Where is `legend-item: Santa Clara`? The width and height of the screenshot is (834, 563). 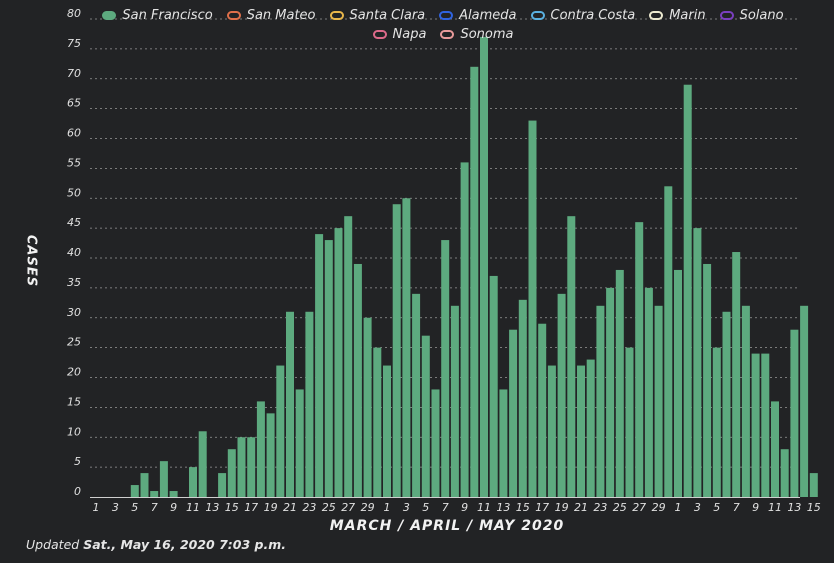 legend-item: Santa Clara is located at coordinates (377, 15).